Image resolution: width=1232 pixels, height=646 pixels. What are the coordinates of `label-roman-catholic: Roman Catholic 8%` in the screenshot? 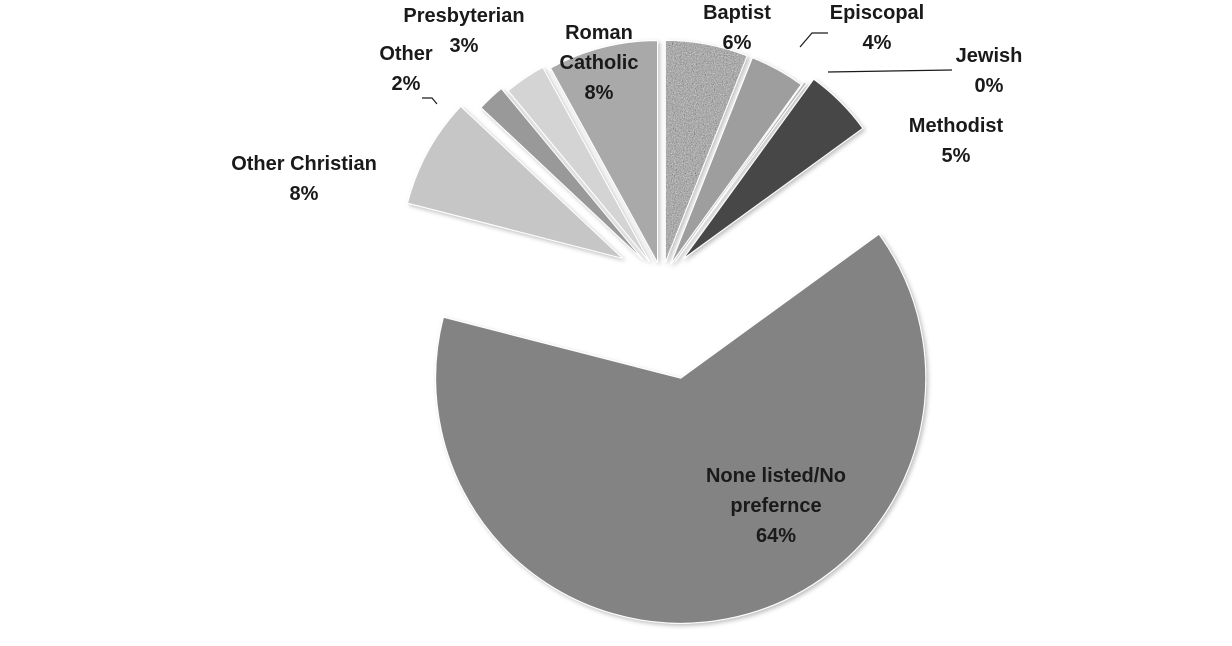 It's located at (599, 63).